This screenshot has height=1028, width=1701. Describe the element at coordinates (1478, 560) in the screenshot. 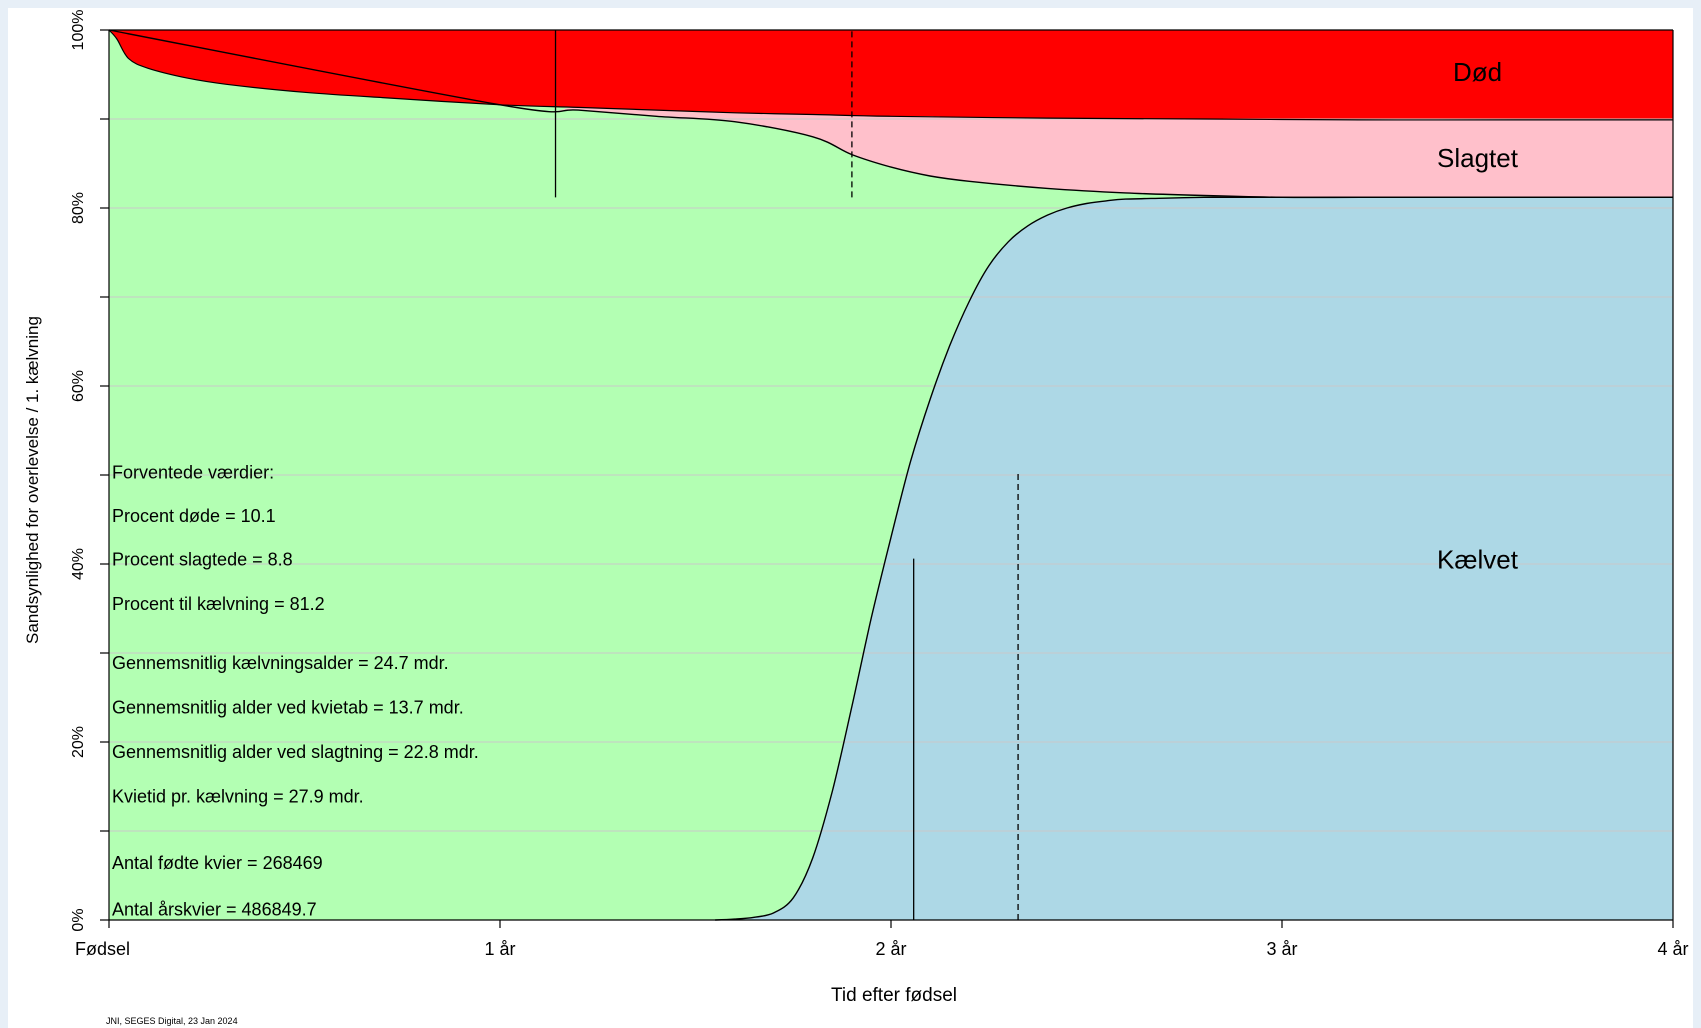

I see `region-label: Kælvet` at that location.